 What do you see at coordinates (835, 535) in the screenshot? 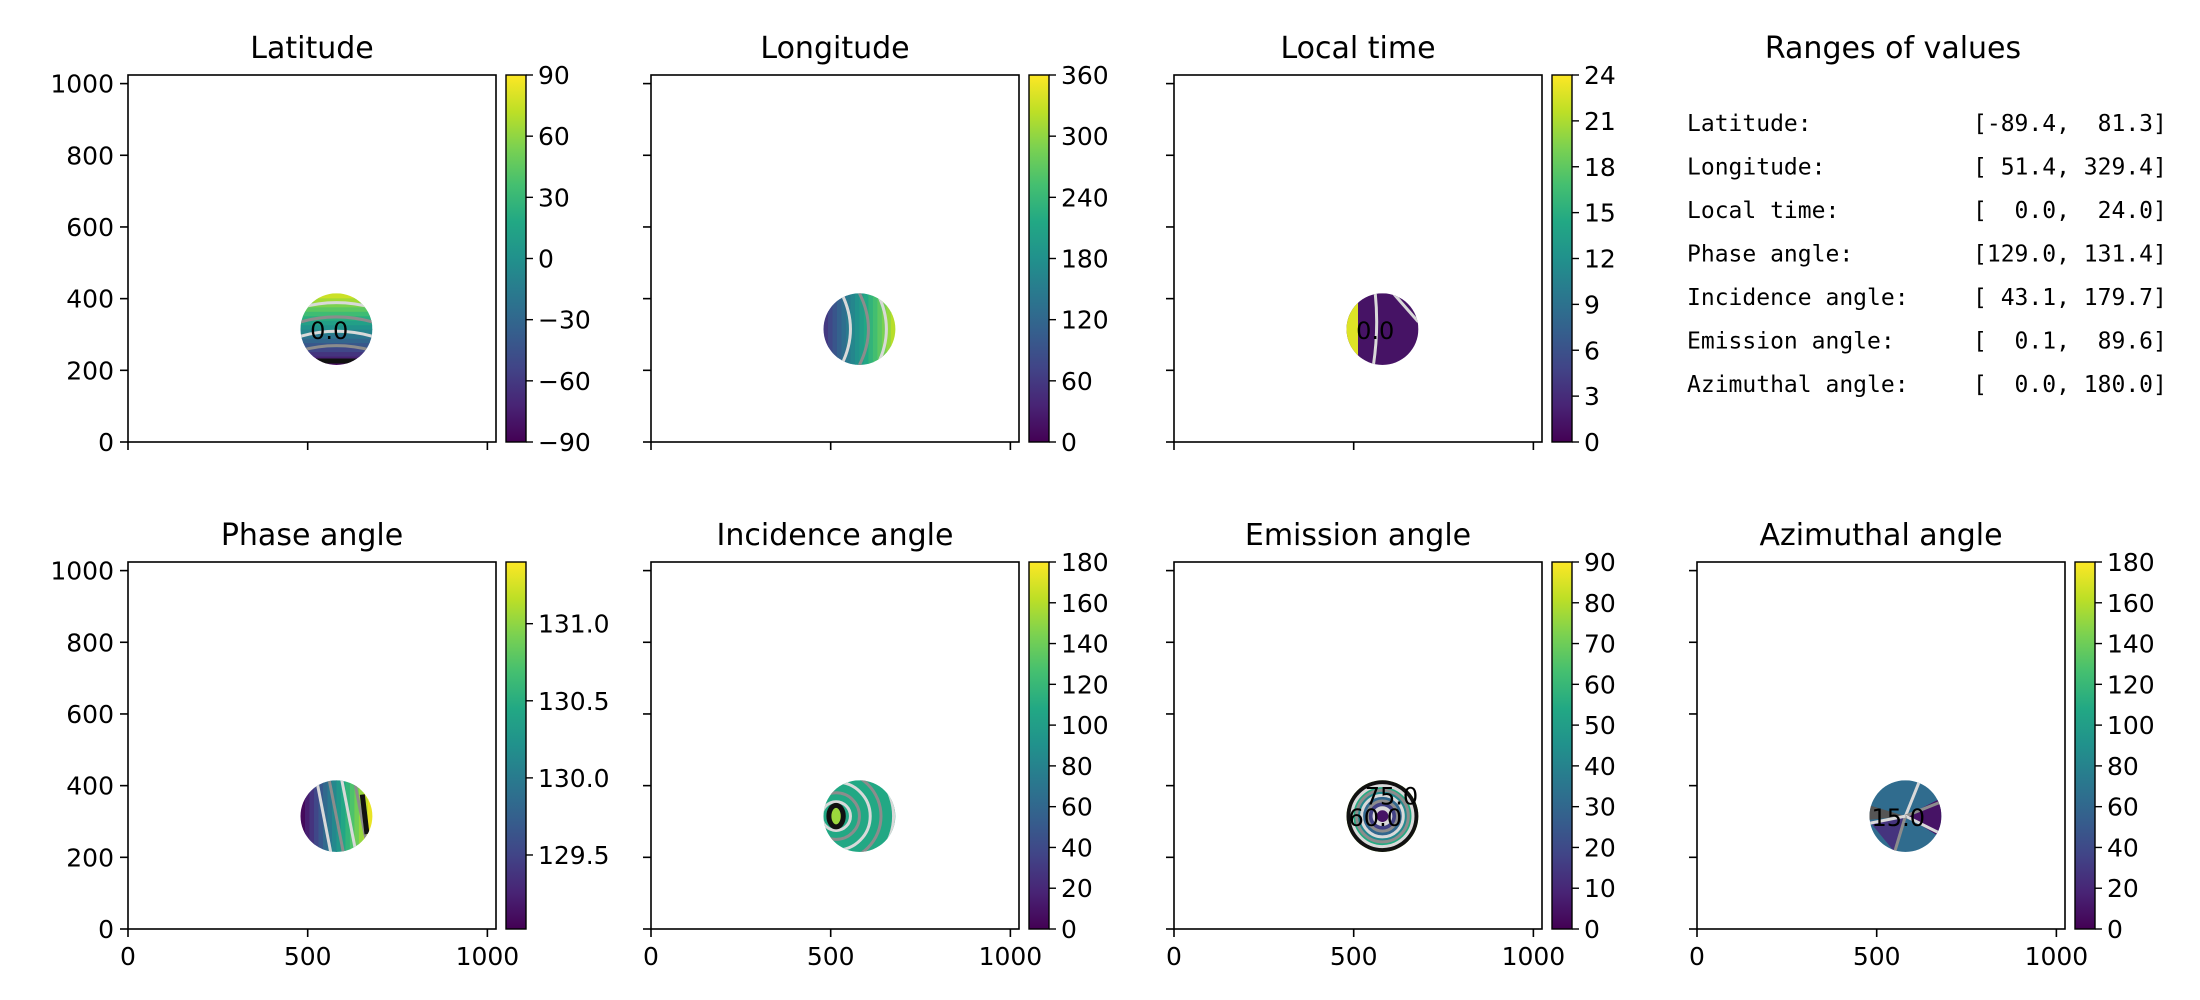
I see `incidence_angle-title: Incidence angle` at bounding box center [835, 535].